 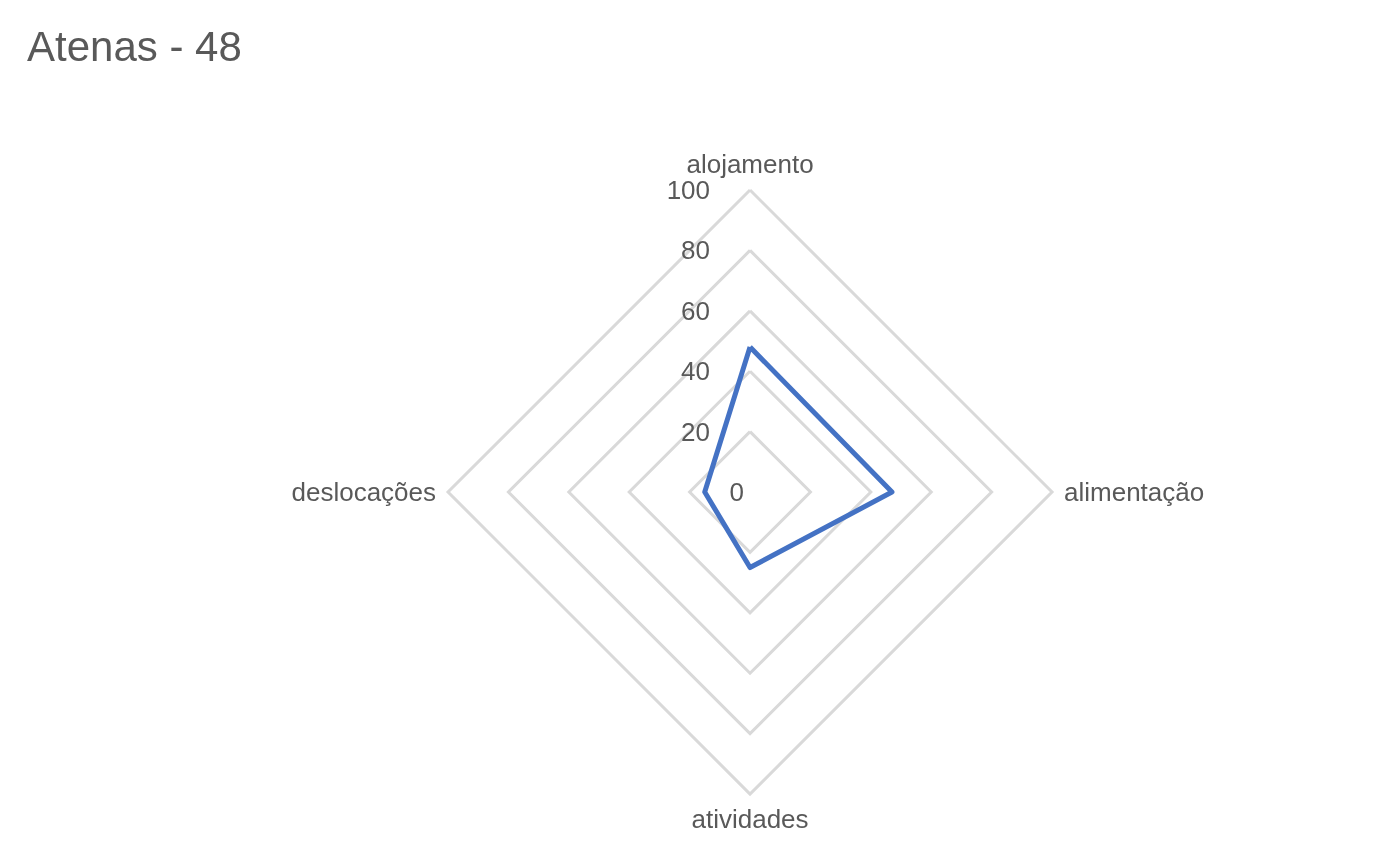 I want to click on y-tick-label: 20, so click(x=696, y=431).